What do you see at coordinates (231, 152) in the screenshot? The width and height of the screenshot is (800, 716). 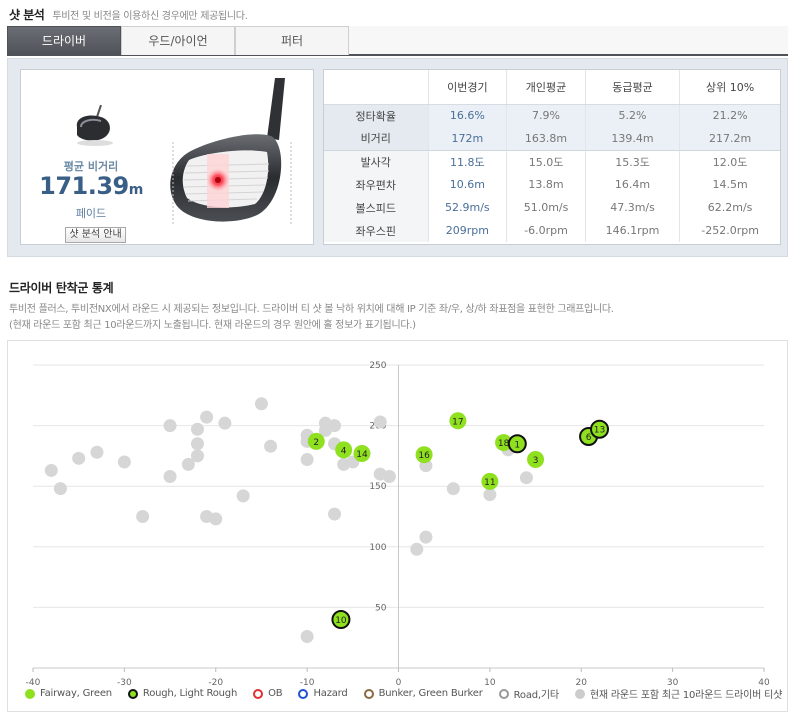 I see `driver-face-impact-icon` at bounding box center [231, 152].